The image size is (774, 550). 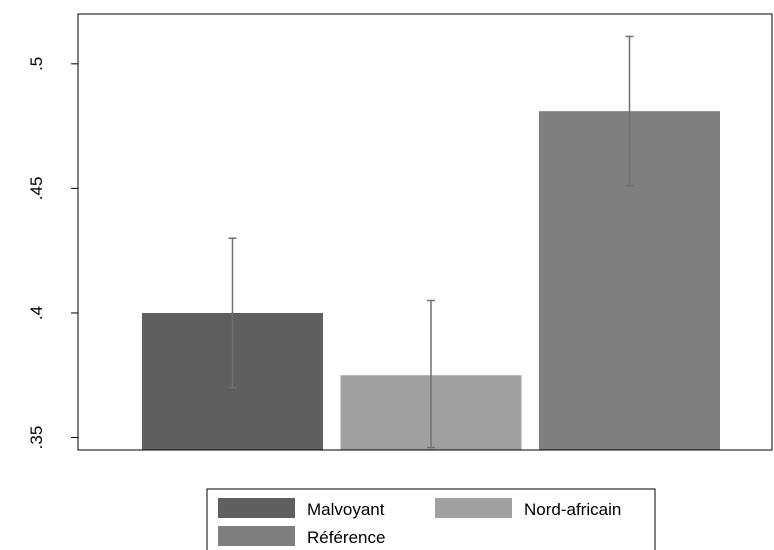 I want to click on y-tick-label: .4, so click(x=36, y=313).